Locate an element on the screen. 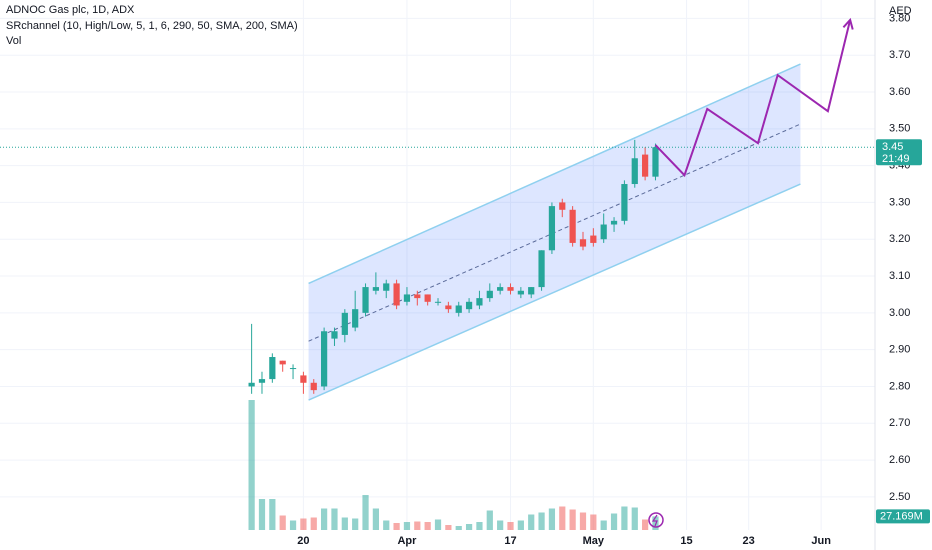 This screenshot has height=550, width=932. x-tick-label: 15 is located at coordinates (686, 541).